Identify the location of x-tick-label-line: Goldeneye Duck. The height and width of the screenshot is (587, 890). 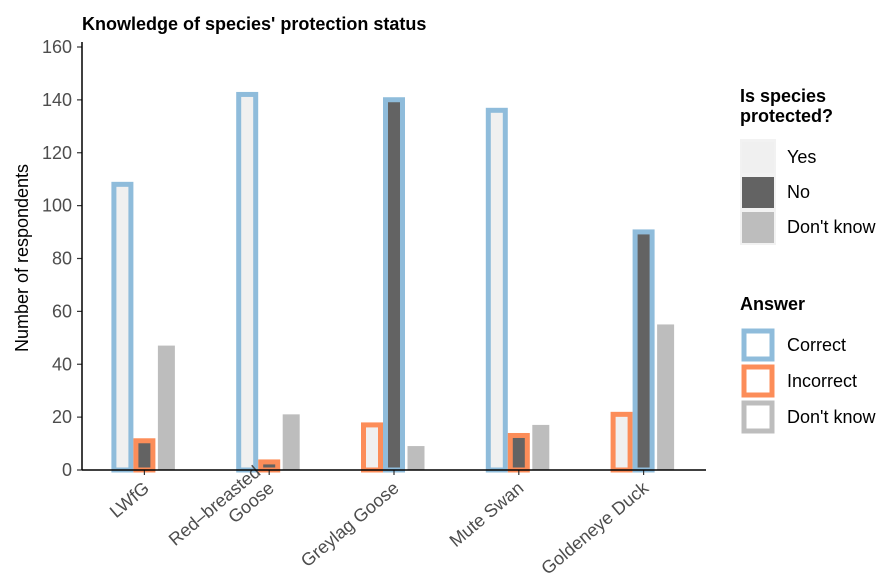
(595, 528).